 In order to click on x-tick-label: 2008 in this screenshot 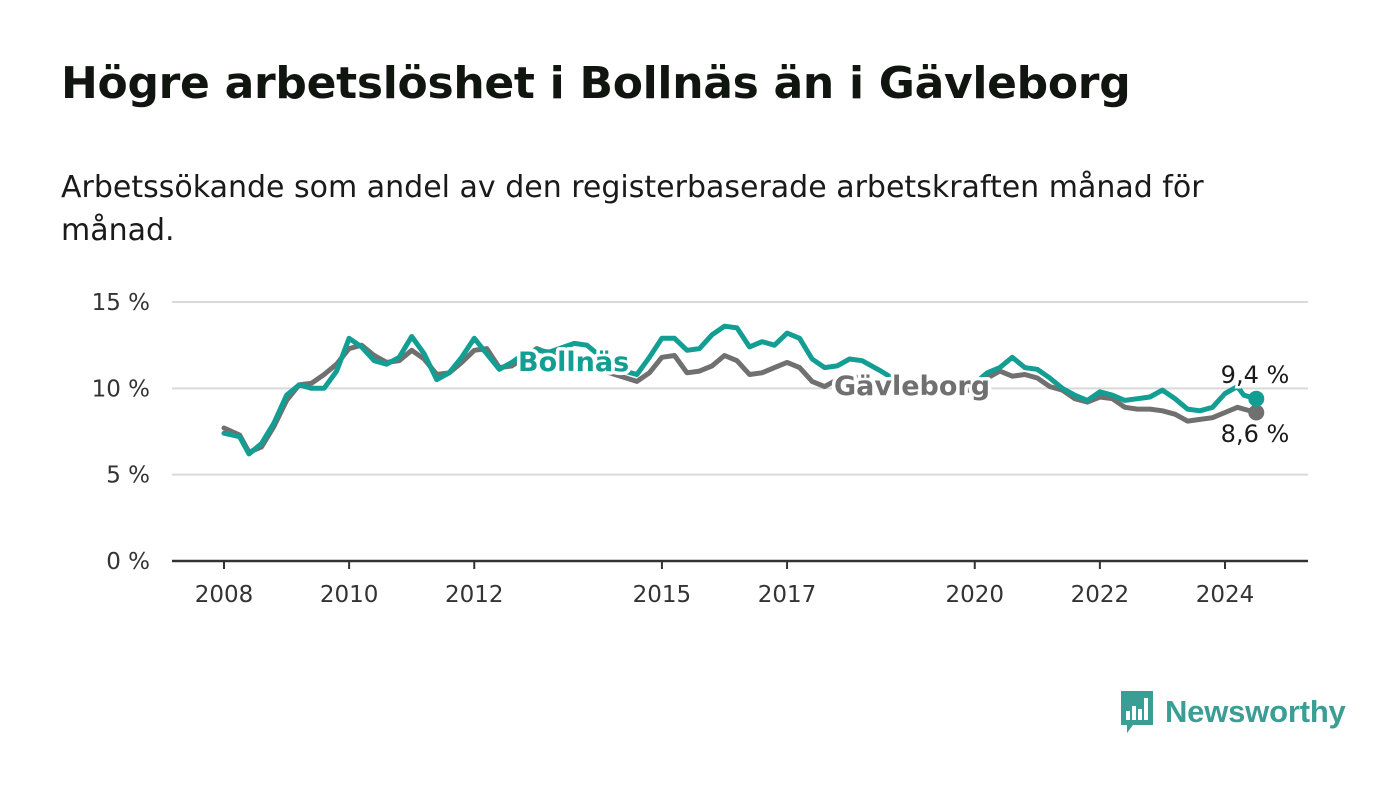, I will do `click(224, 595)`.